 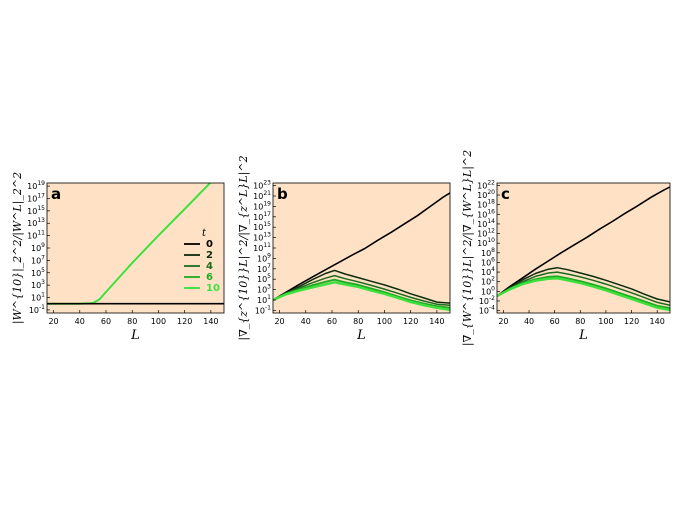 I want to click on panel-letter: c, so click(x=505, y=194).